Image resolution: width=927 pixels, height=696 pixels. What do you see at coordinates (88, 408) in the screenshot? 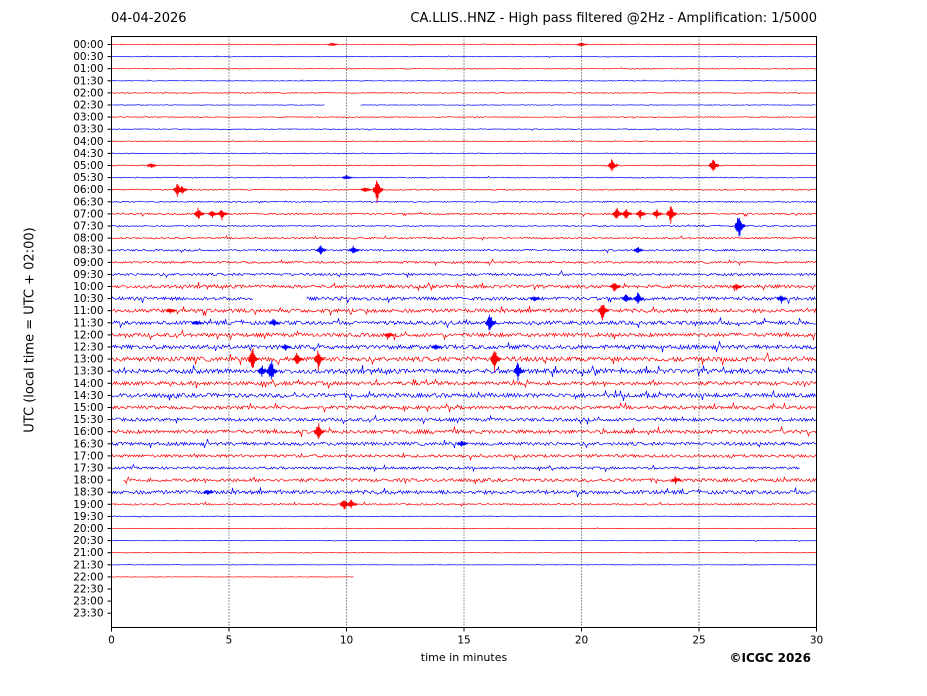
I see `y-tick-label: 15:00` at bounding box center [88, 408].